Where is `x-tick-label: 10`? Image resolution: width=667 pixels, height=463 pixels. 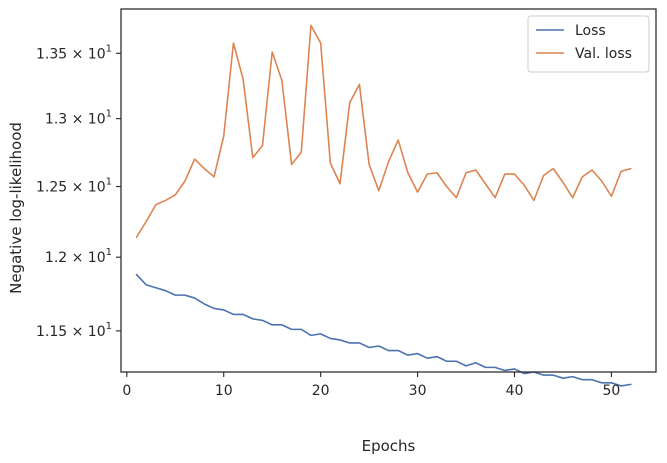 x-tick-label: 10 is located at coordinates (224, 391).